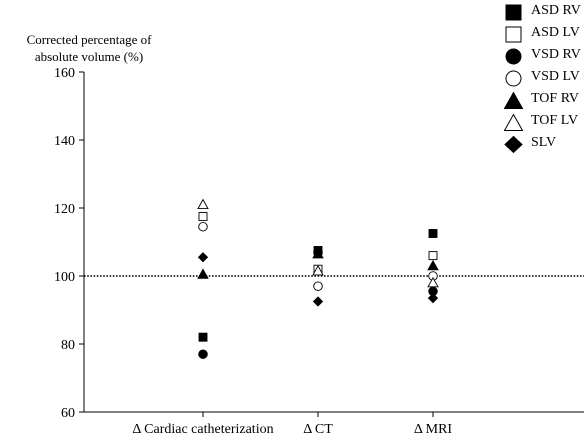 The height and width of the screenshot is (436, 588). Describe the element at coordinates (202, 429) in the screenshot. I see `x-tick-label: Δ Cardiac catheterization` at that location.